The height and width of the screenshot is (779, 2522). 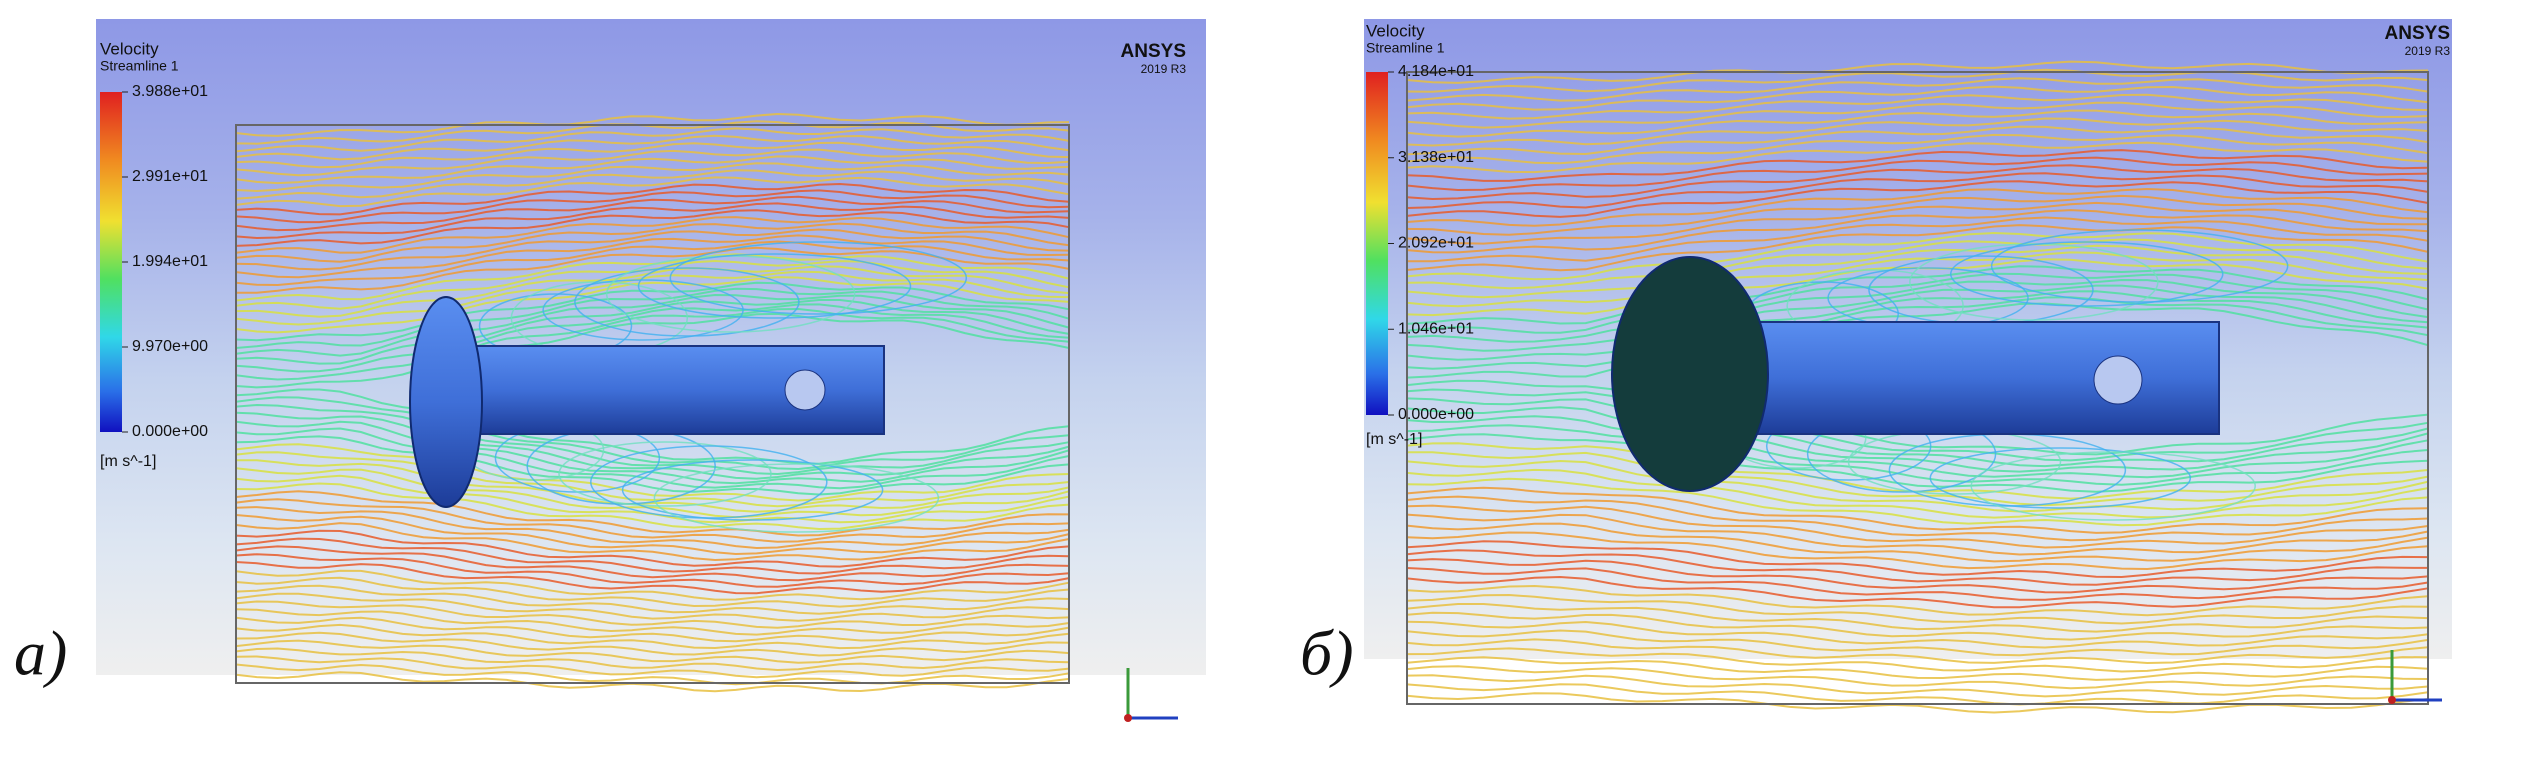 What do you see at coordinates (1436, 328) in the screenshot?
I see `legend-tick-label: 1.046e+01` at bounding box center [1436, 328].